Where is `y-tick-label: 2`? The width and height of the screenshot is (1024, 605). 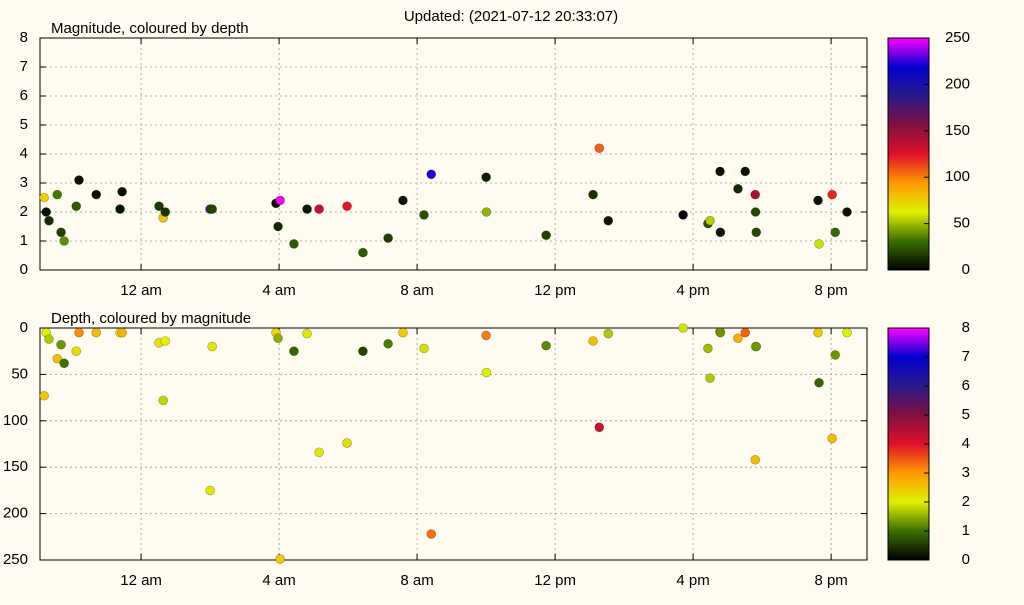 y-tick-label: 2 is located at coordinates (24, 211).